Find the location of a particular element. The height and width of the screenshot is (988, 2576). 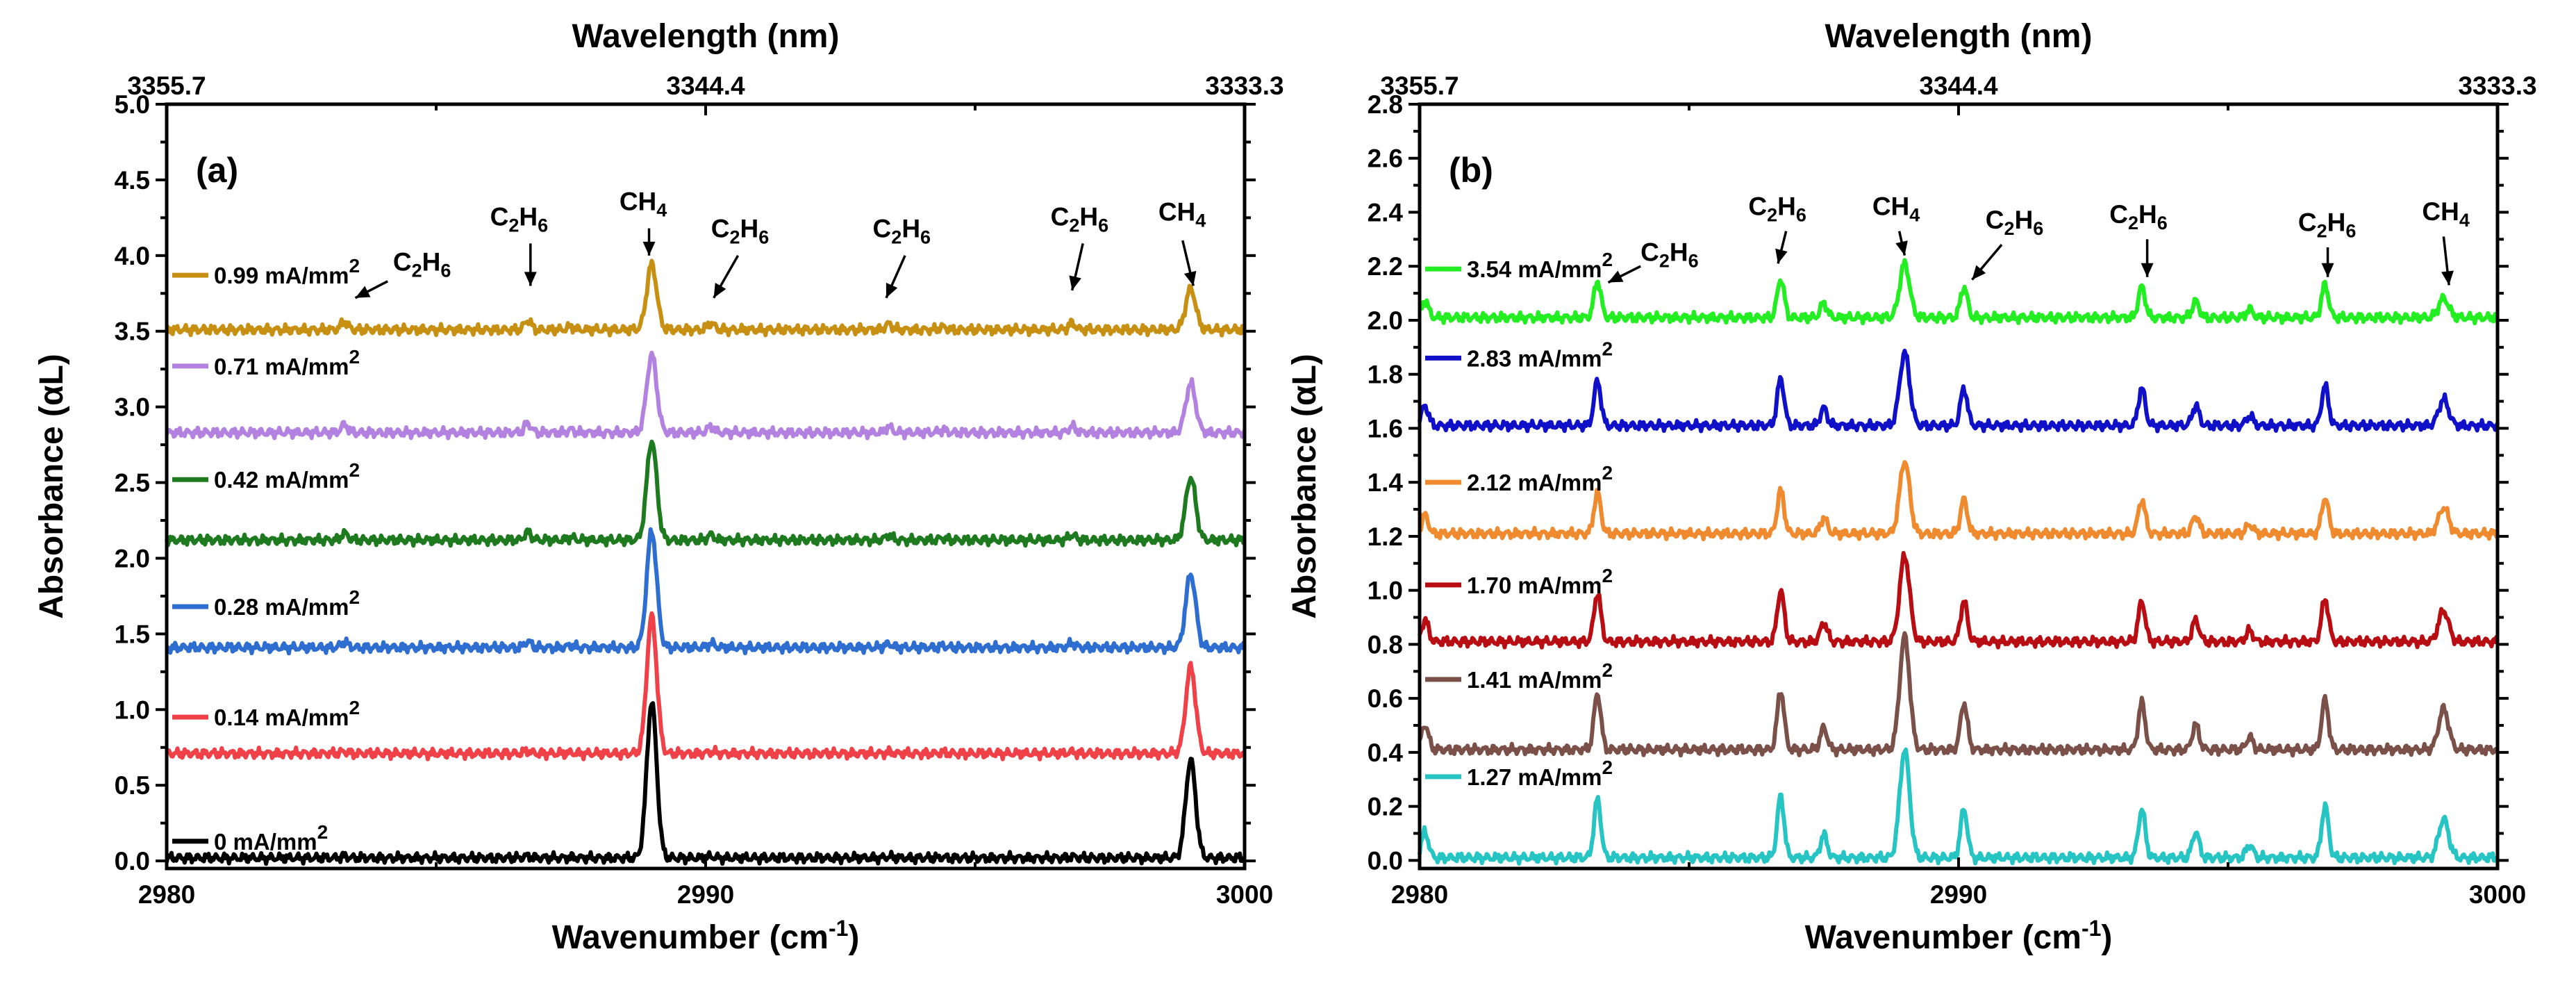

legend-label-text: 0.99 mA/mm is located at coordinates (281, 275).